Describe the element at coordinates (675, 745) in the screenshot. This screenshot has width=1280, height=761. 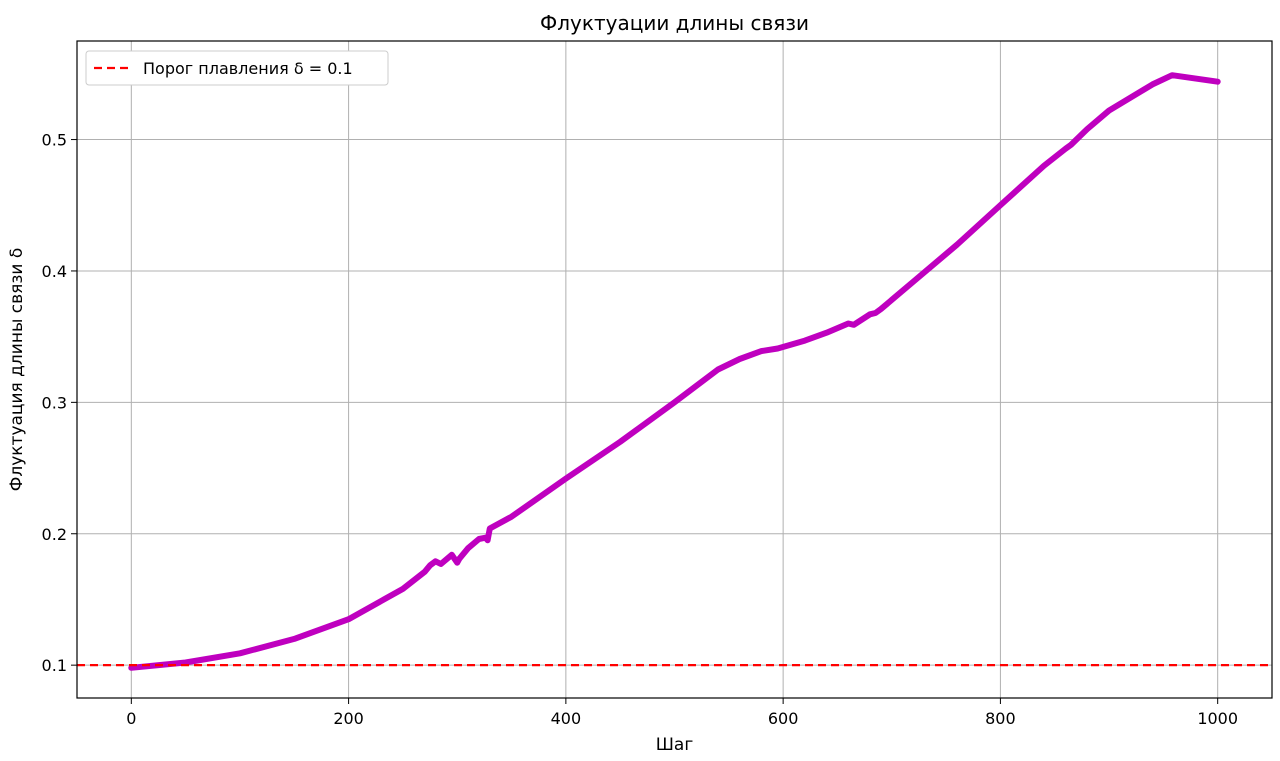
I see `x-axis-title: Шаг` at that location.